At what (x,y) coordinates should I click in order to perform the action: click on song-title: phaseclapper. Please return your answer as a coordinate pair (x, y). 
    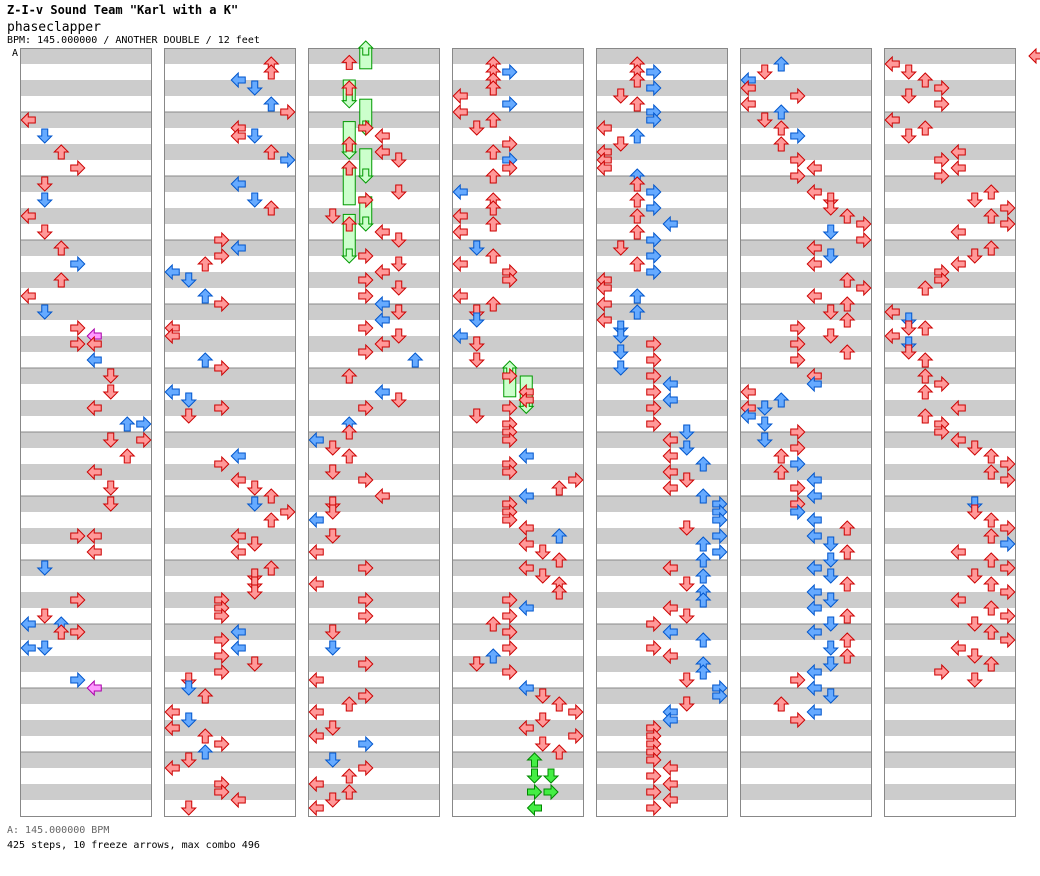
    Looking at the image, I should click on (54, 27).